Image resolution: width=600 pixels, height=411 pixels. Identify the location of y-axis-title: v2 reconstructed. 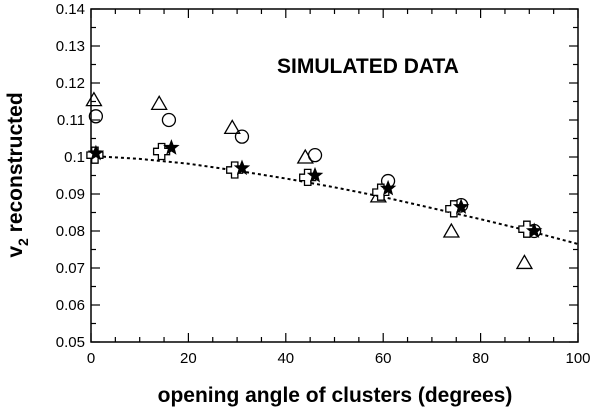
(17, 174).